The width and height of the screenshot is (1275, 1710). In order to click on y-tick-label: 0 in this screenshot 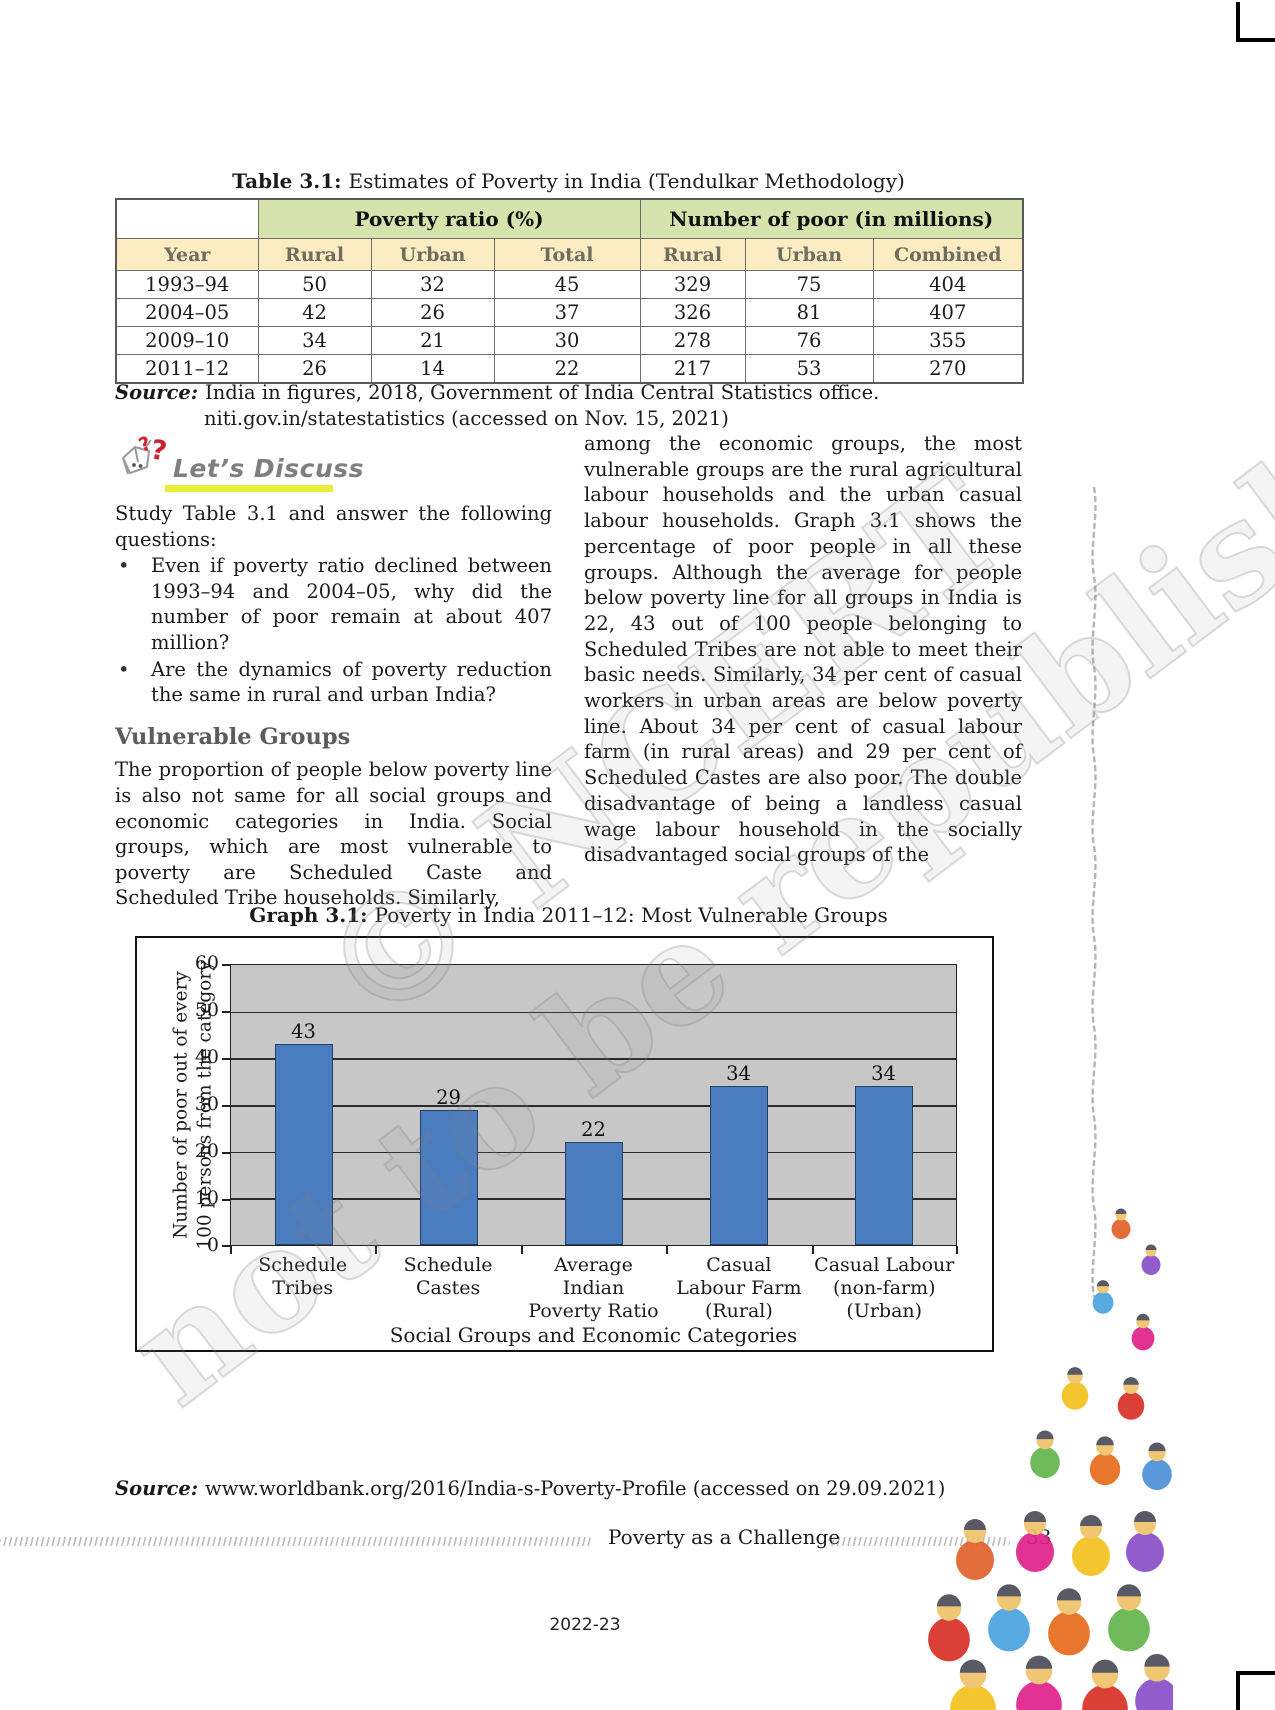, I will do `click(212, 1245)`.